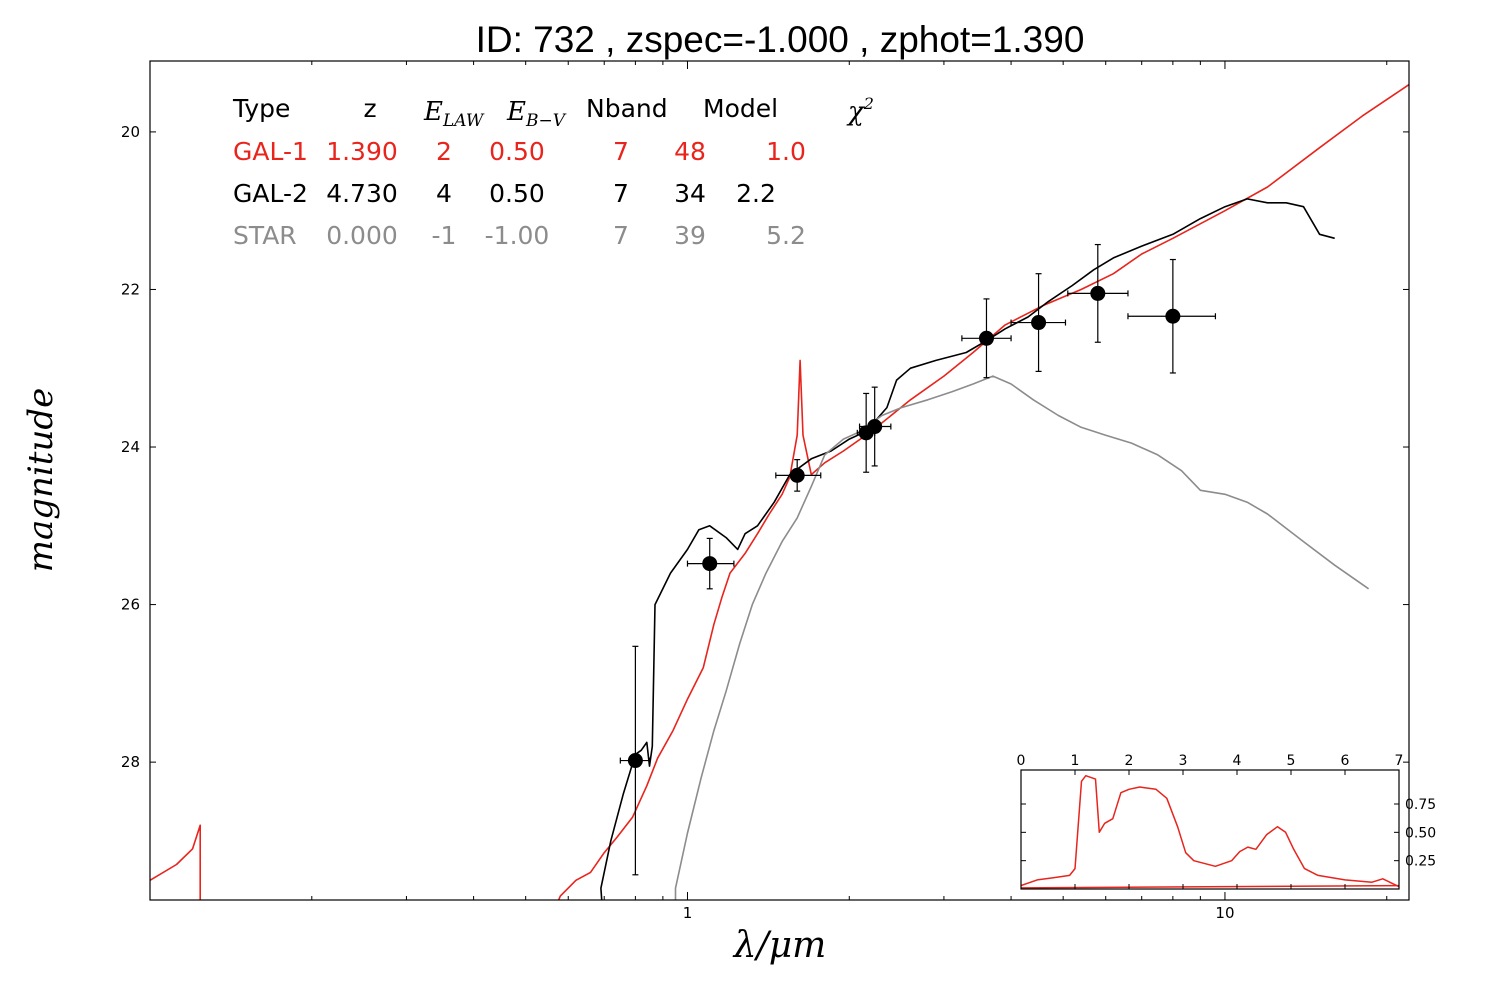  What do you see at coordinates (130, 605) in the screenshot?
I see `y-tick-label: 26` at bounding box center [130, 605].